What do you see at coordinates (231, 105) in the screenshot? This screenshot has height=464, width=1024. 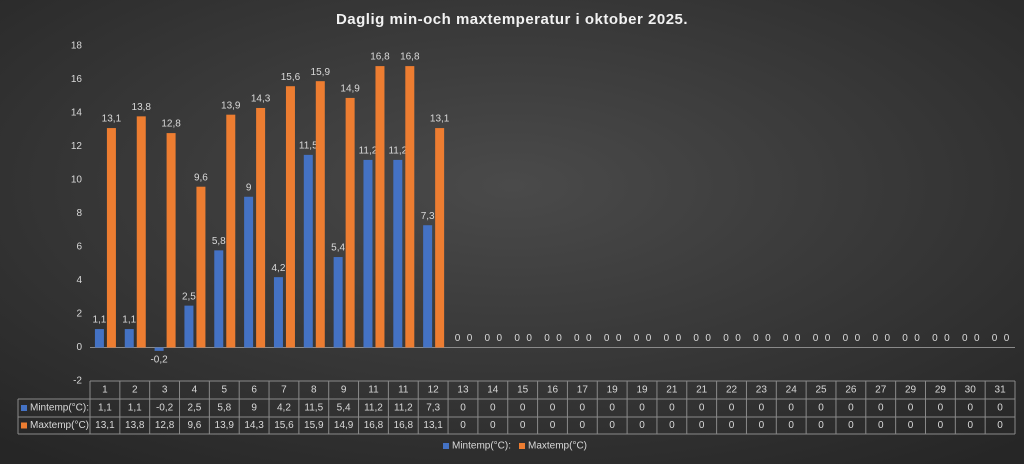 I see `data-label: 13,9` at bounding box center [231, 105].